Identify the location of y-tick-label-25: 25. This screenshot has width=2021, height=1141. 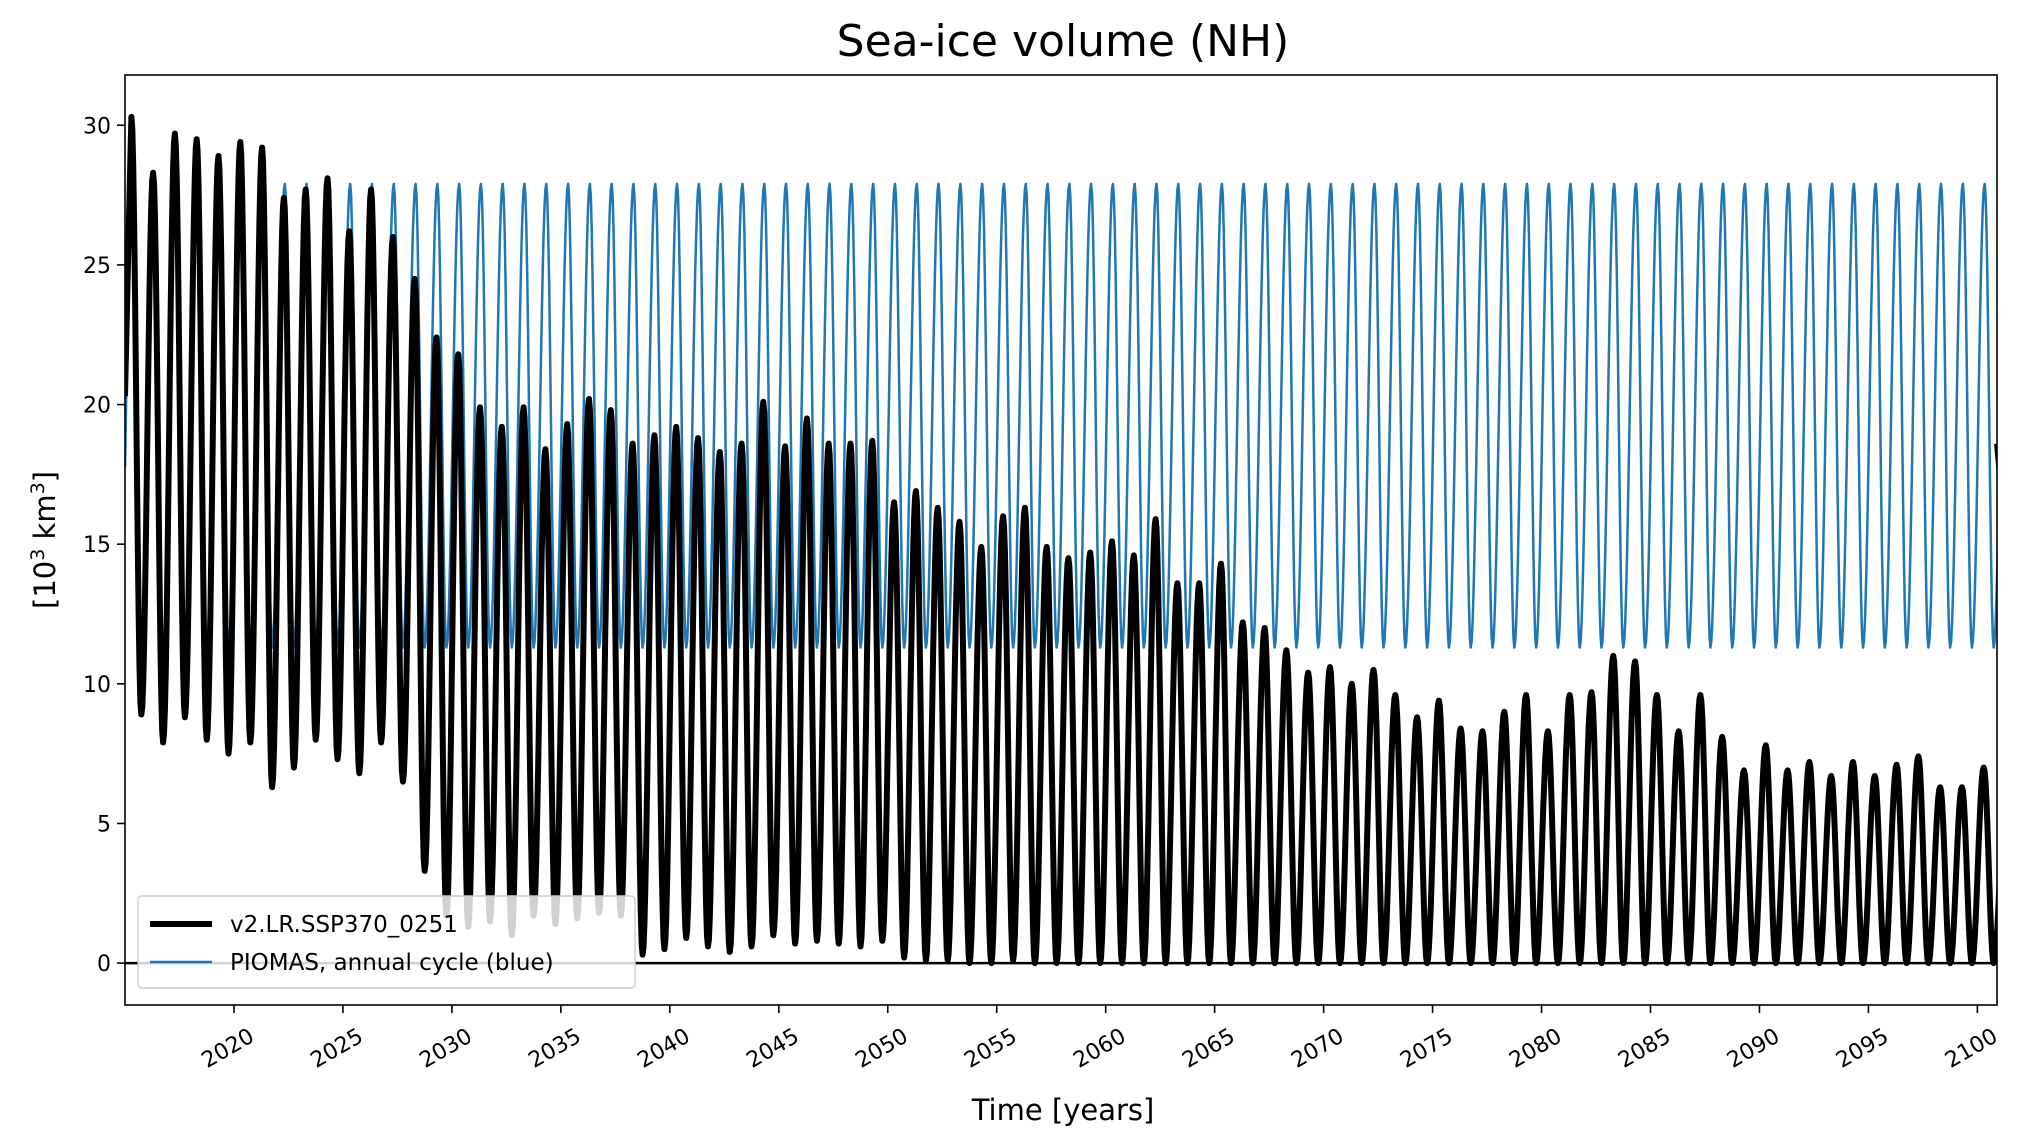
(97, 266).